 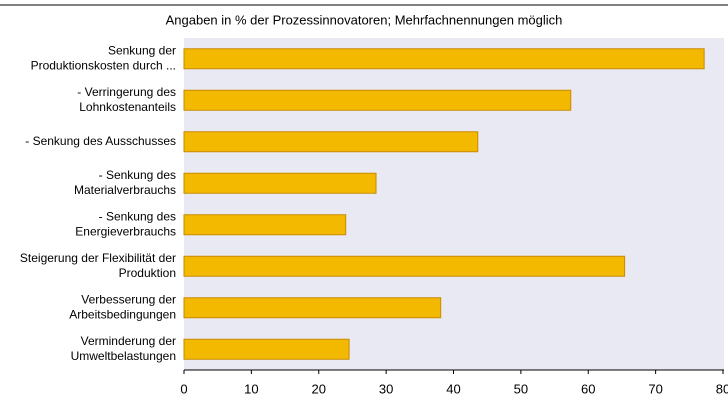 I want to click on x-tick-label: 50, so click(x=521, y=388).